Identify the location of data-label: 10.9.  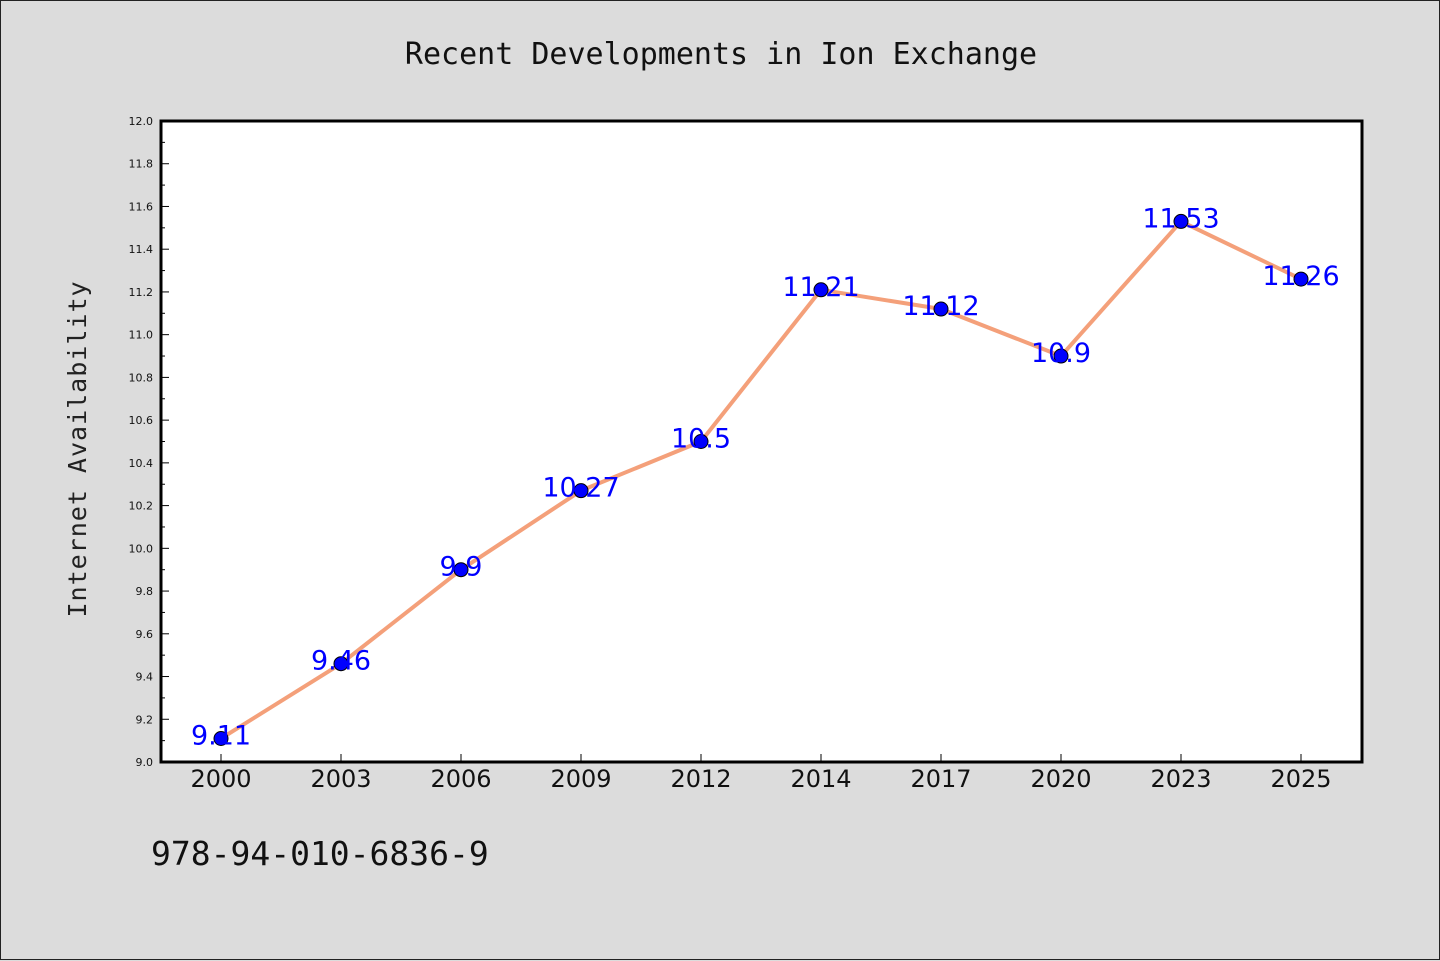
(1061, 353).